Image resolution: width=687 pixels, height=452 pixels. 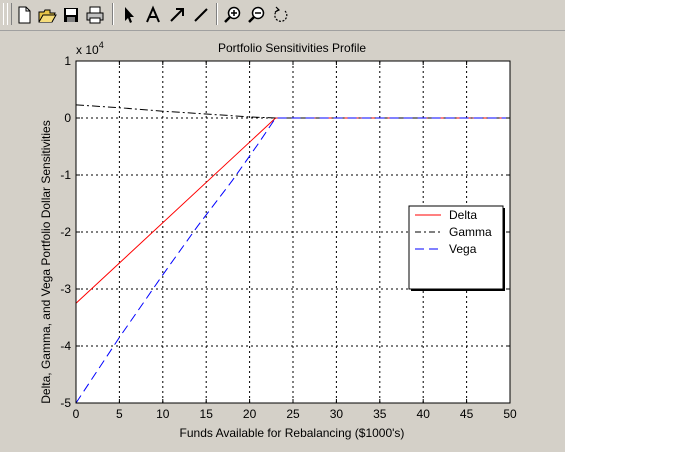 What do you see at coordinates (470, 232) in the screenshot?
I see `legend-label-gamma: Gamma` at bounding box center [470, 232].